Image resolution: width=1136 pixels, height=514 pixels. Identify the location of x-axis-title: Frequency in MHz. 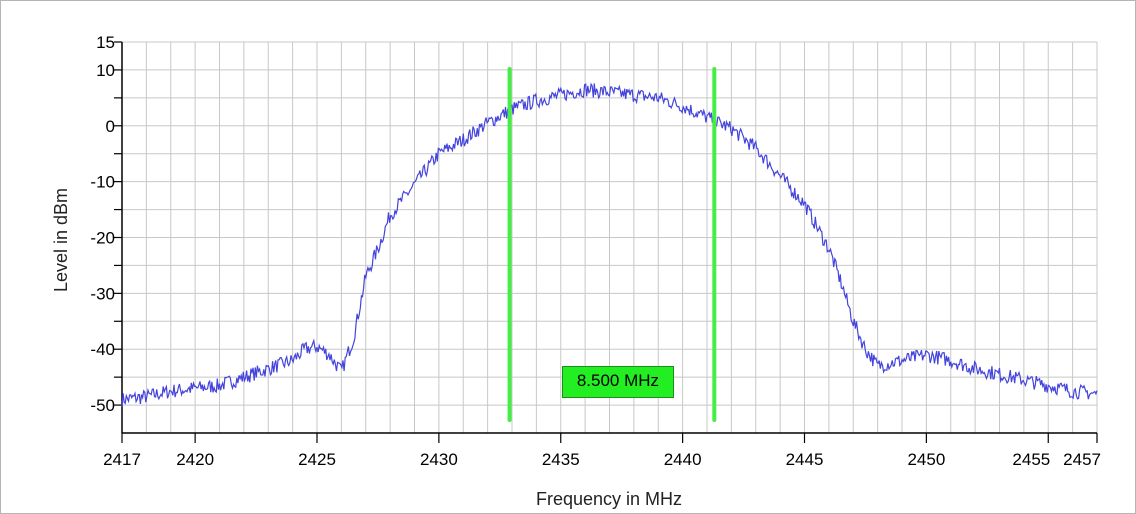
(609, 499).